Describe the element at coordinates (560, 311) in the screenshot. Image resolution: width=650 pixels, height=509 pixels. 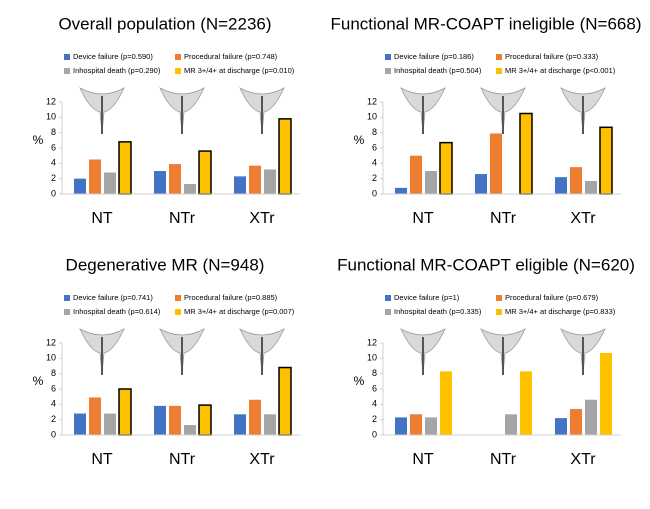
I see `legend-label: MR 3+/4+ at discharge (p=0.833)` at that location.